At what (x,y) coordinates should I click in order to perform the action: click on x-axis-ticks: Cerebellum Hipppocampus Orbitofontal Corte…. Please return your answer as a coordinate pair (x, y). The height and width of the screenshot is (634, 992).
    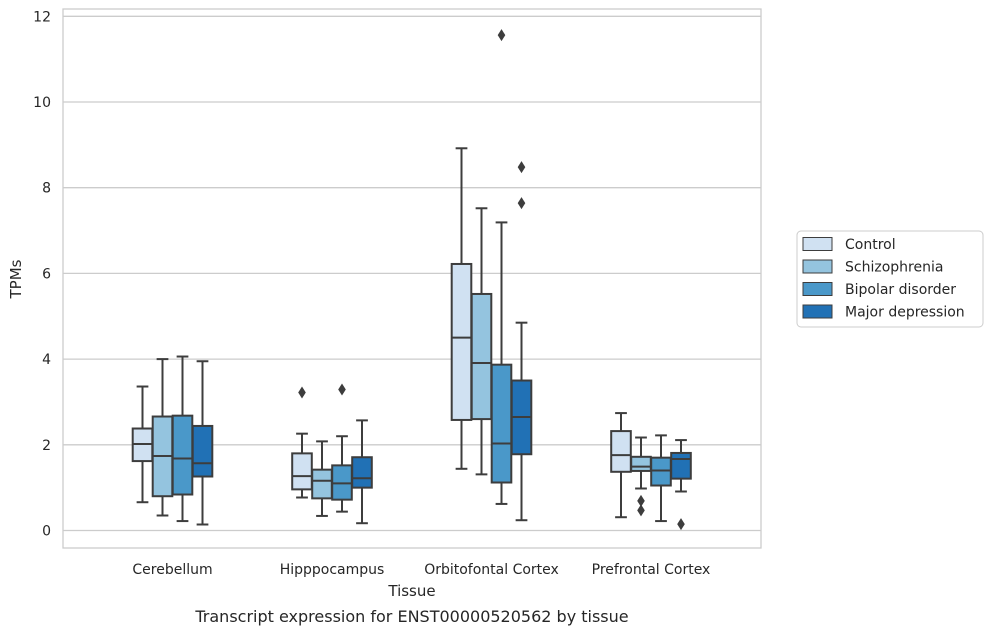
    Looking at the image, I should click on (421, 570).